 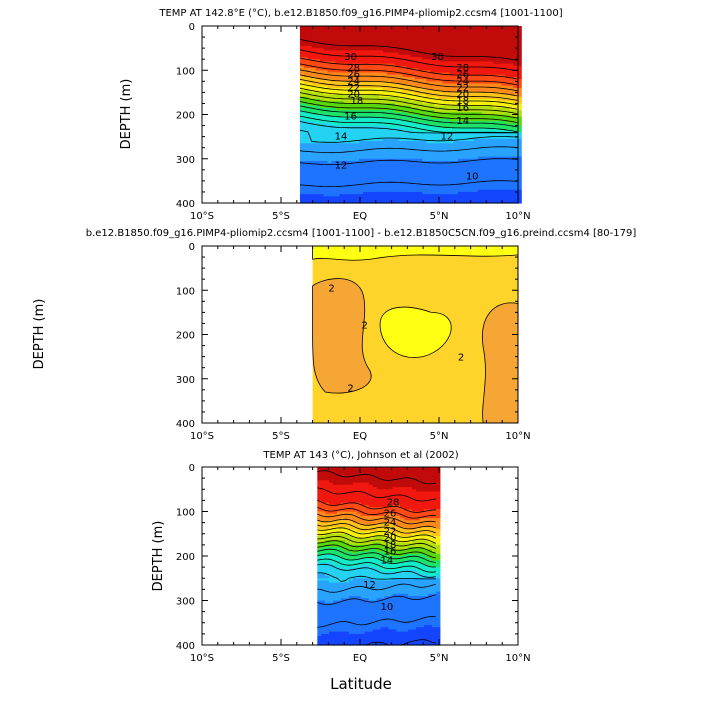 I want to click on y-tick-label: 100, so click(x=185, y=71).